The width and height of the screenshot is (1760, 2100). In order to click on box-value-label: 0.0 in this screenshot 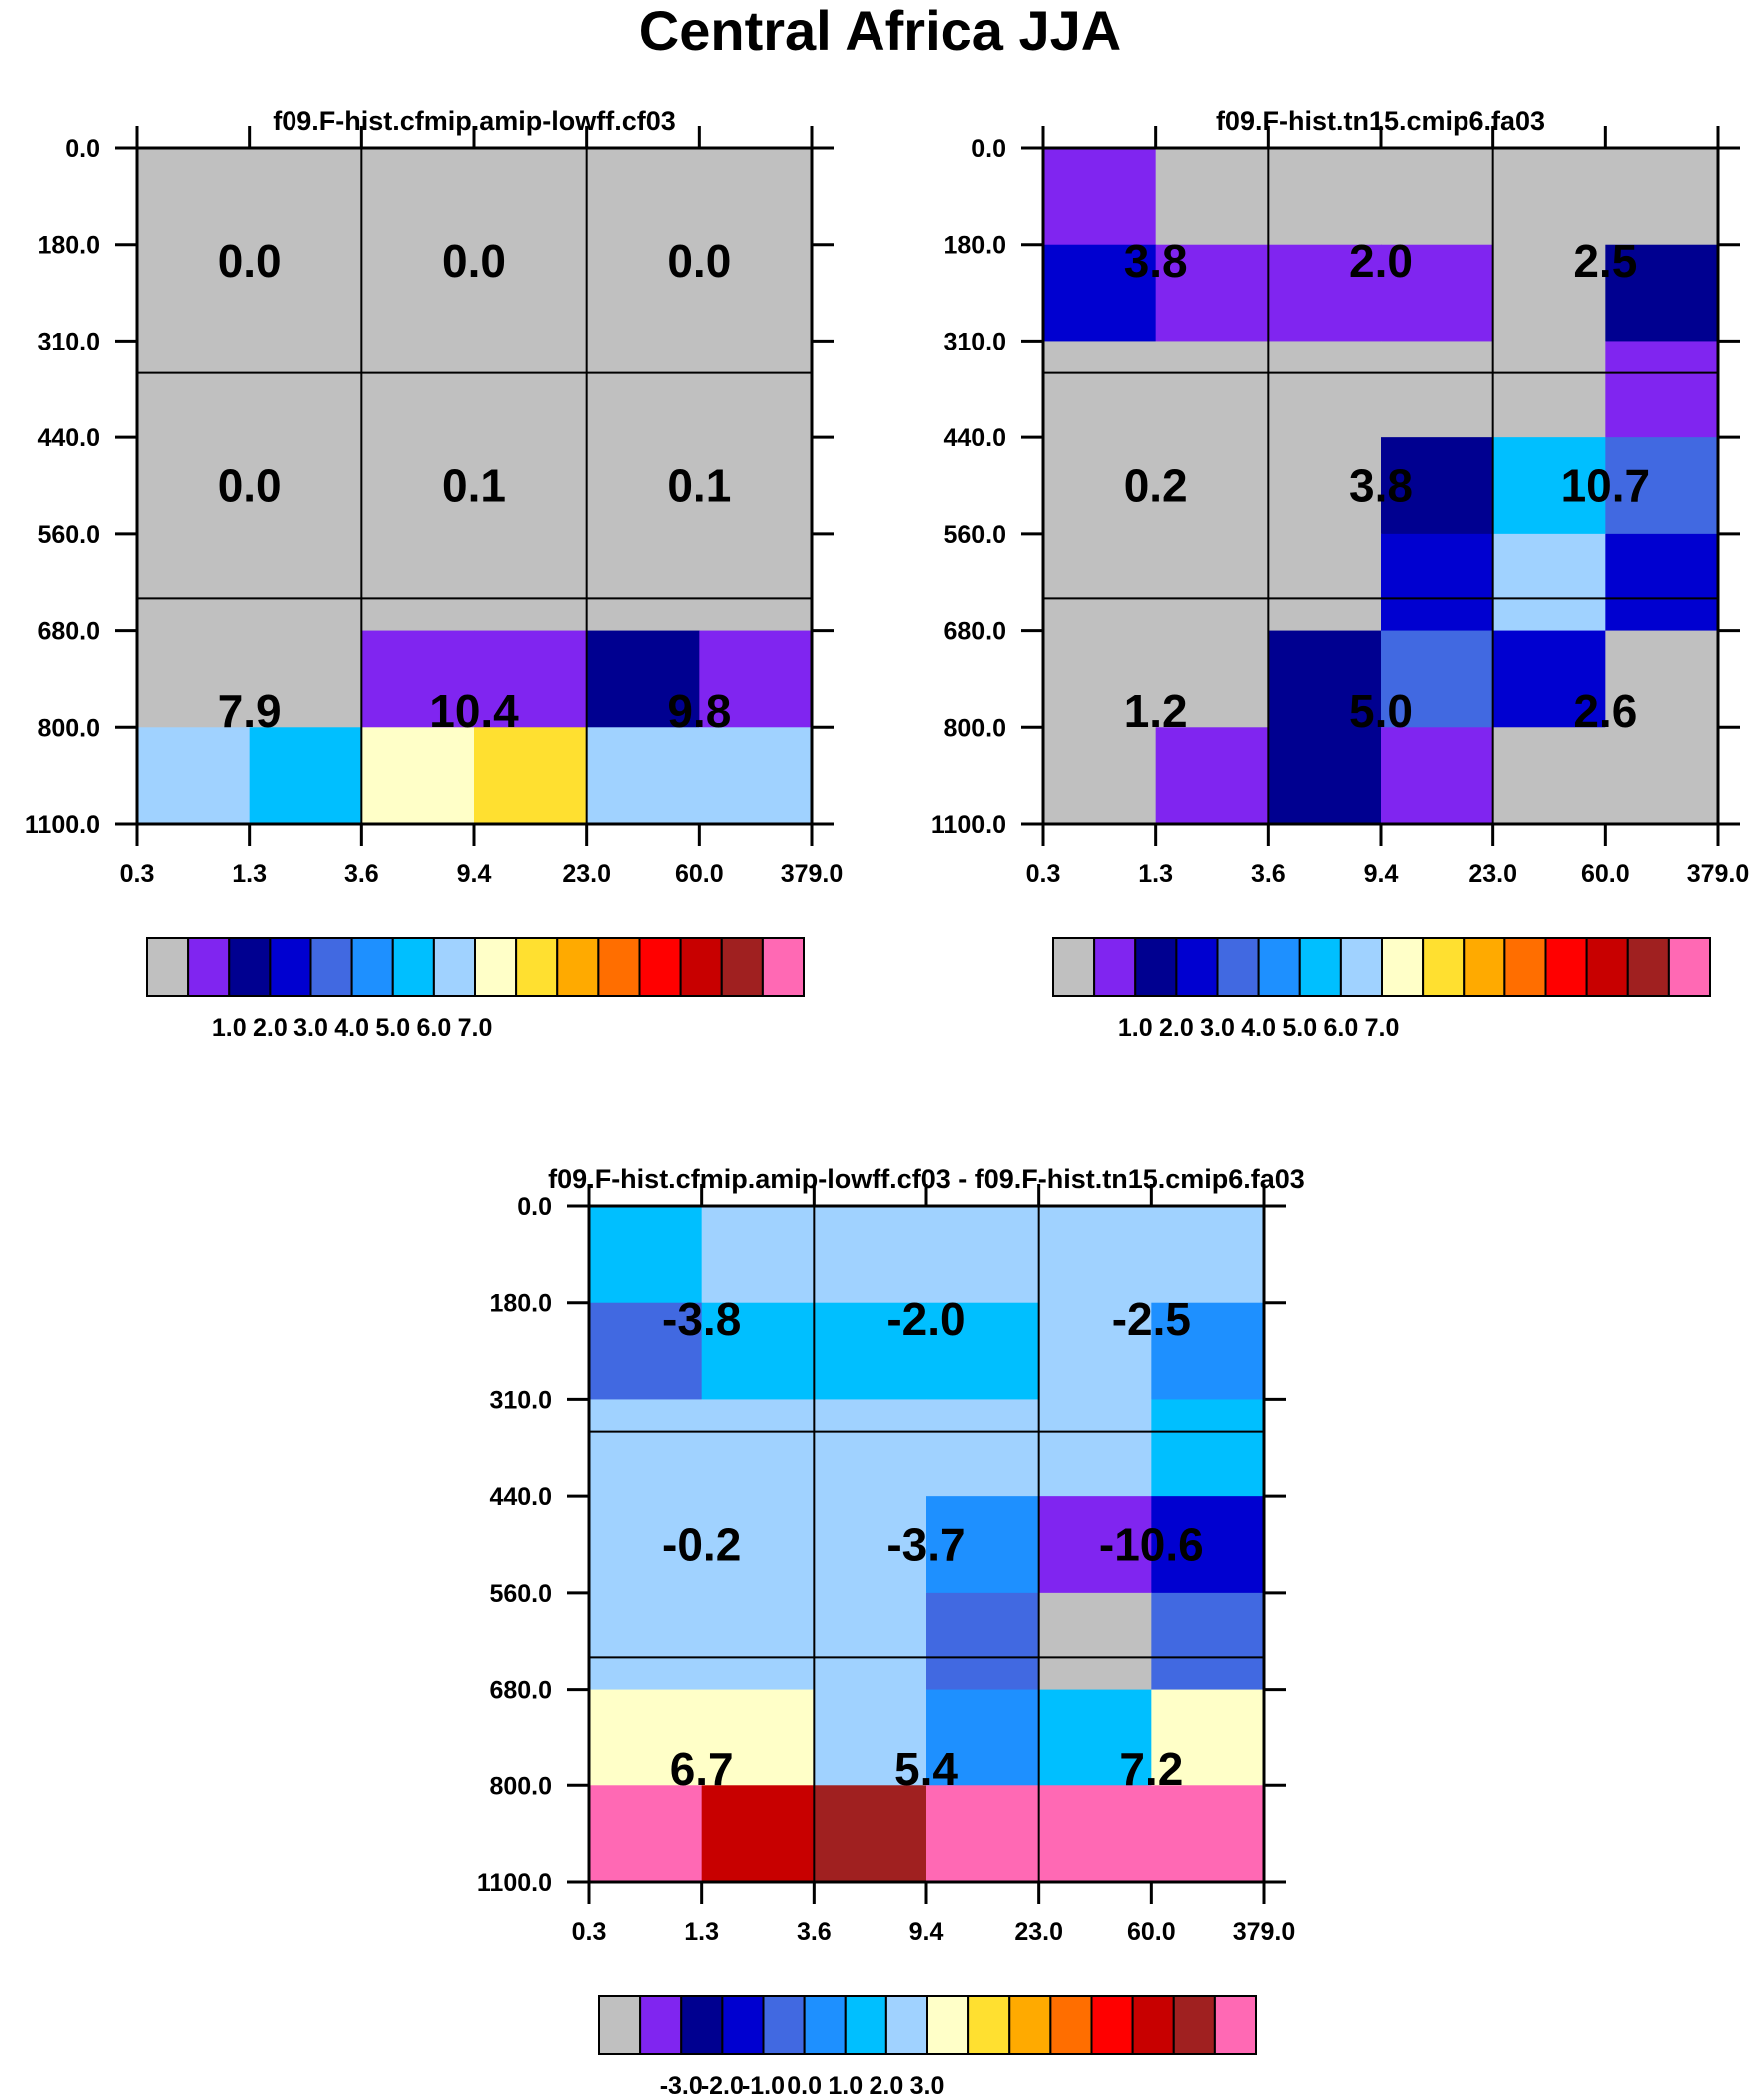, I will do `click(474, 261)`.